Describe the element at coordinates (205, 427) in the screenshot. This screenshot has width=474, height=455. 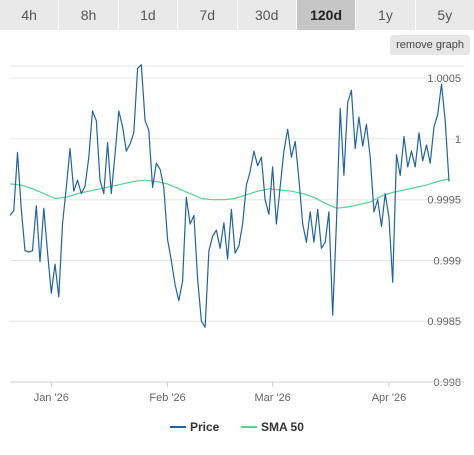
I see `legend-label: Price` at that location.